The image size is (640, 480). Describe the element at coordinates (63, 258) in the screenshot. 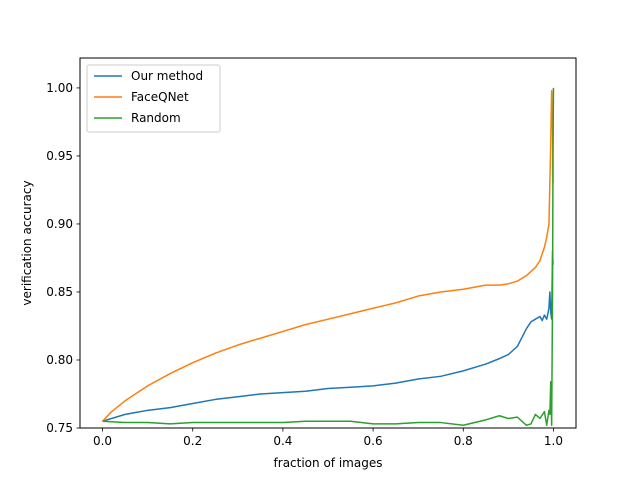

I see `y-axis: 0.75 0.80 0.85 0.90 0.95 1.00` at that location.